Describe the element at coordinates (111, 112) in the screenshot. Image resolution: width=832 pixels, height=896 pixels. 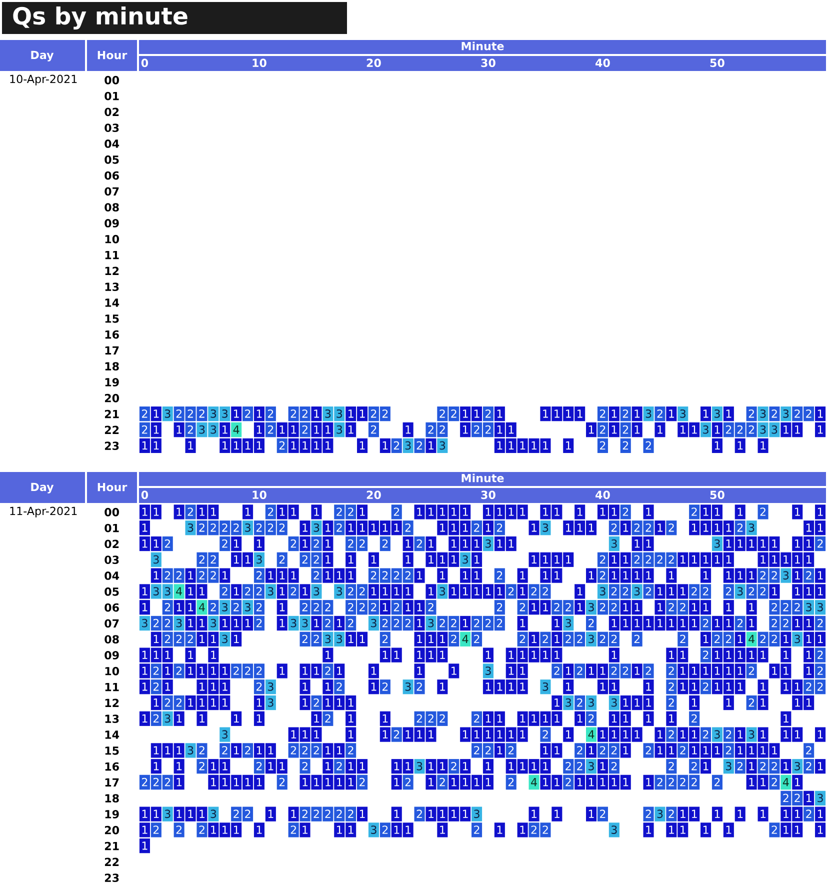
I see `y-tick-label: 02` at that location.